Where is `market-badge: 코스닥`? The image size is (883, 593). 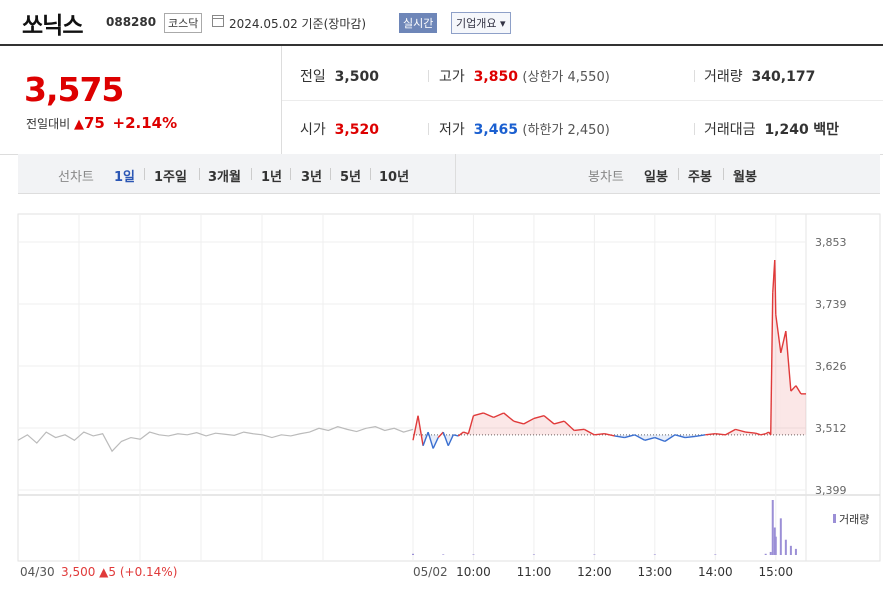
market-badge: 코스닥 is located at coordinates (183, 23).